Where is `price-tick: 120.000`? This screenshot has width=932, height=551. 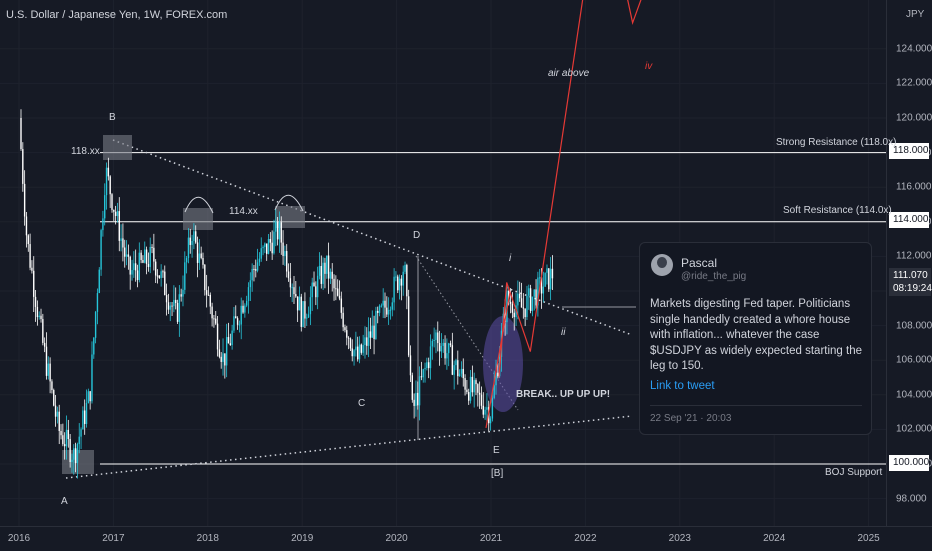
price-tick: 120.000 is located at coordinates (914, 118).